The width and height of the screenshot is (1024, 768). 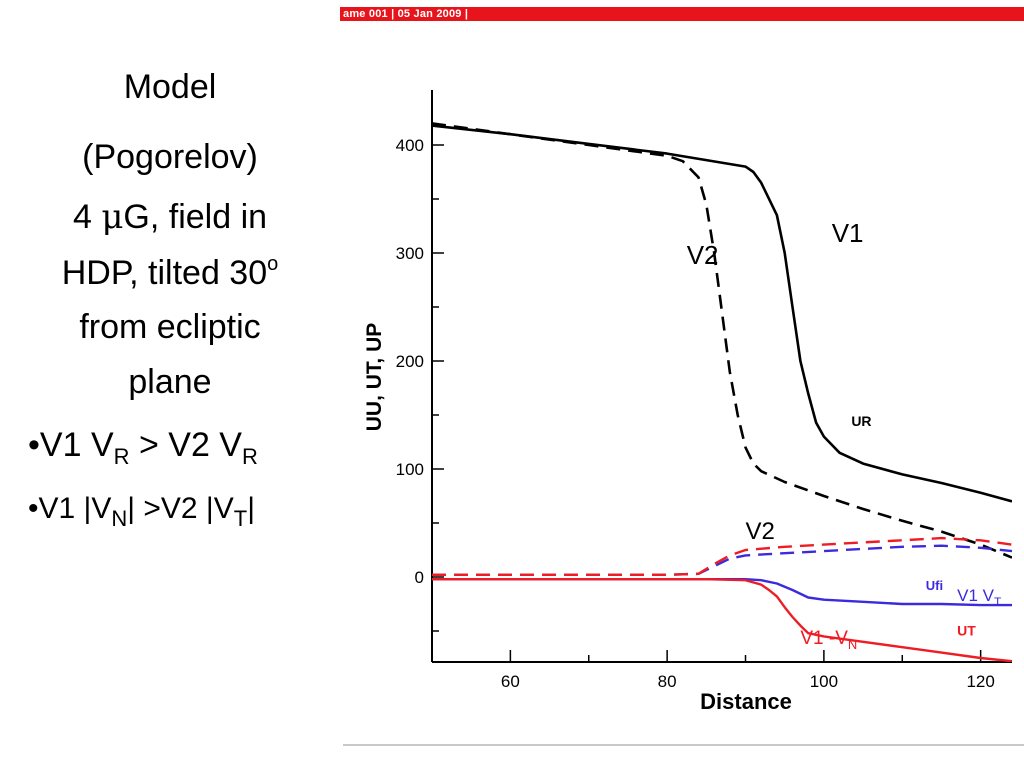 What do you see at coordinates (249, 456) in the screenshot?
I see `bullet-vr-b-sub: R` at bounding box center [249, 456].